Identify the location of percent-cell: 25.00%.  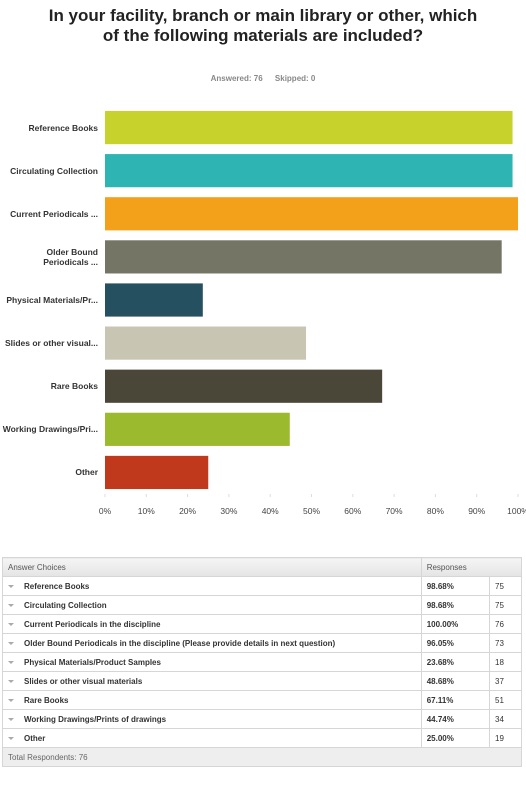
(455, 738).